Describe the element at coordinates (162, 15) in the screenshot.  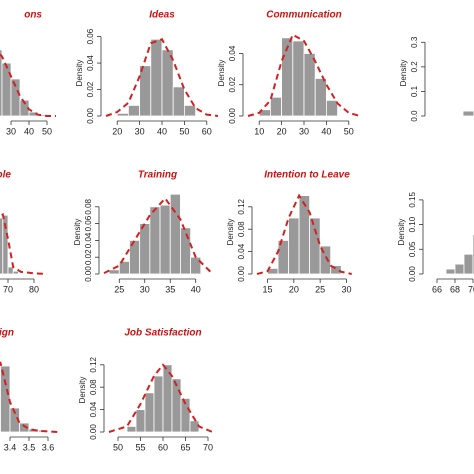
I see `chart-title: Ideas` at that location.